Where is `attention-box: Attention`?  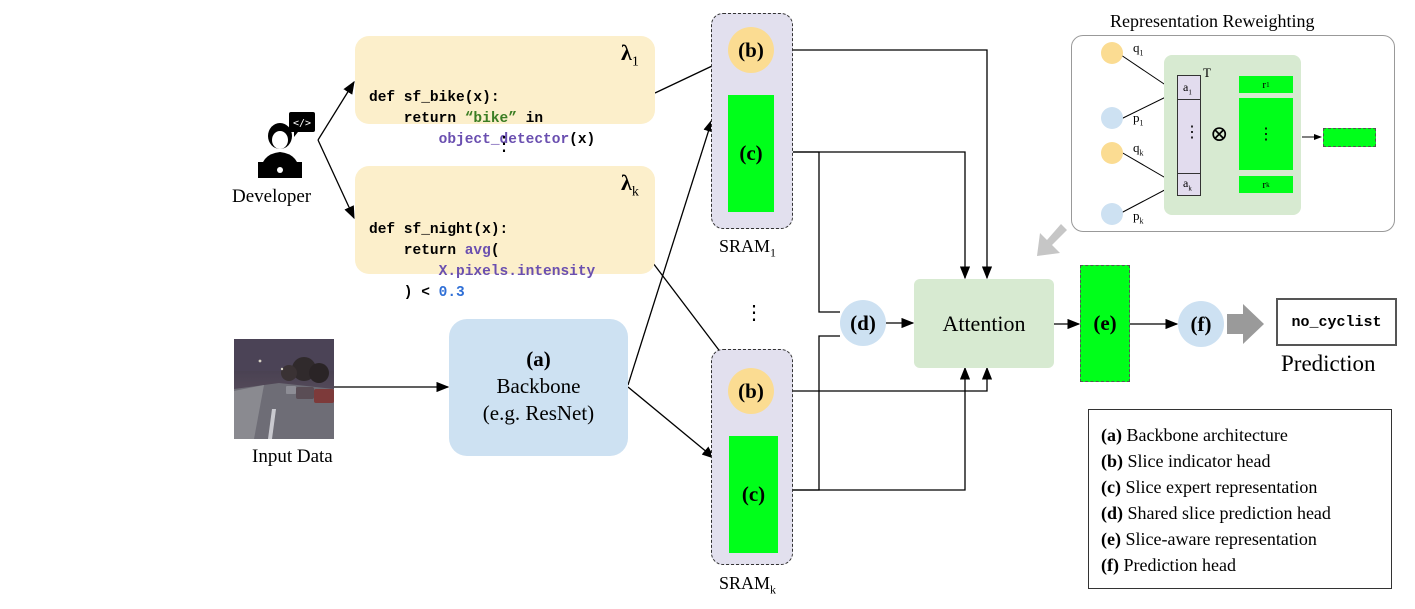 attention-box: Attention is located at coordinates (984, 323).